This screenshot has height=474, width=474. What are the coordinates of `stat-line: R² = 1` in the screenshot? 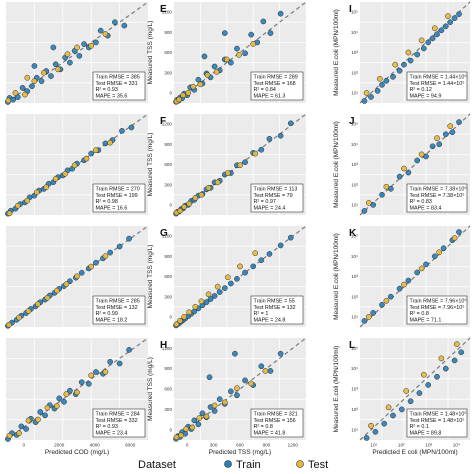 It's located at (261, 314).